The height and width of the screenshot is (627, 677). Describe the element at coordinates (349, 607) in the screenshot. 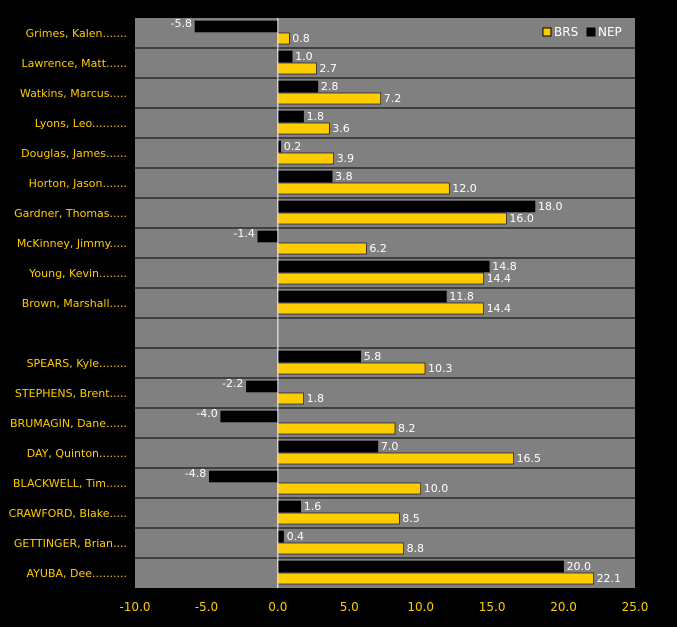

I see `x-tick-label: 5.0` at that location.